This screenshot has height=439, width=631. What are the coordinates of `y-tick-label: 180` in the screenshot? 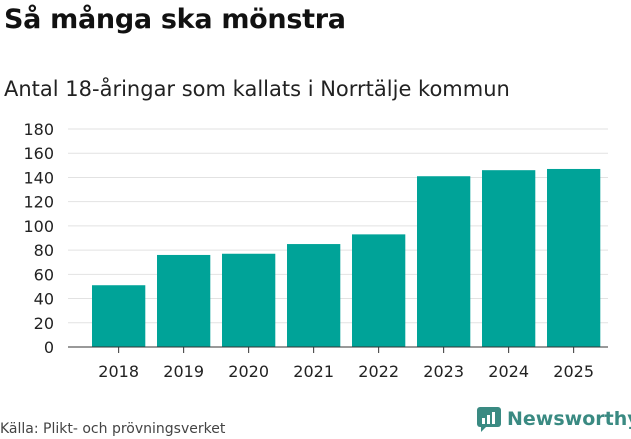 It's located at (38, 129).